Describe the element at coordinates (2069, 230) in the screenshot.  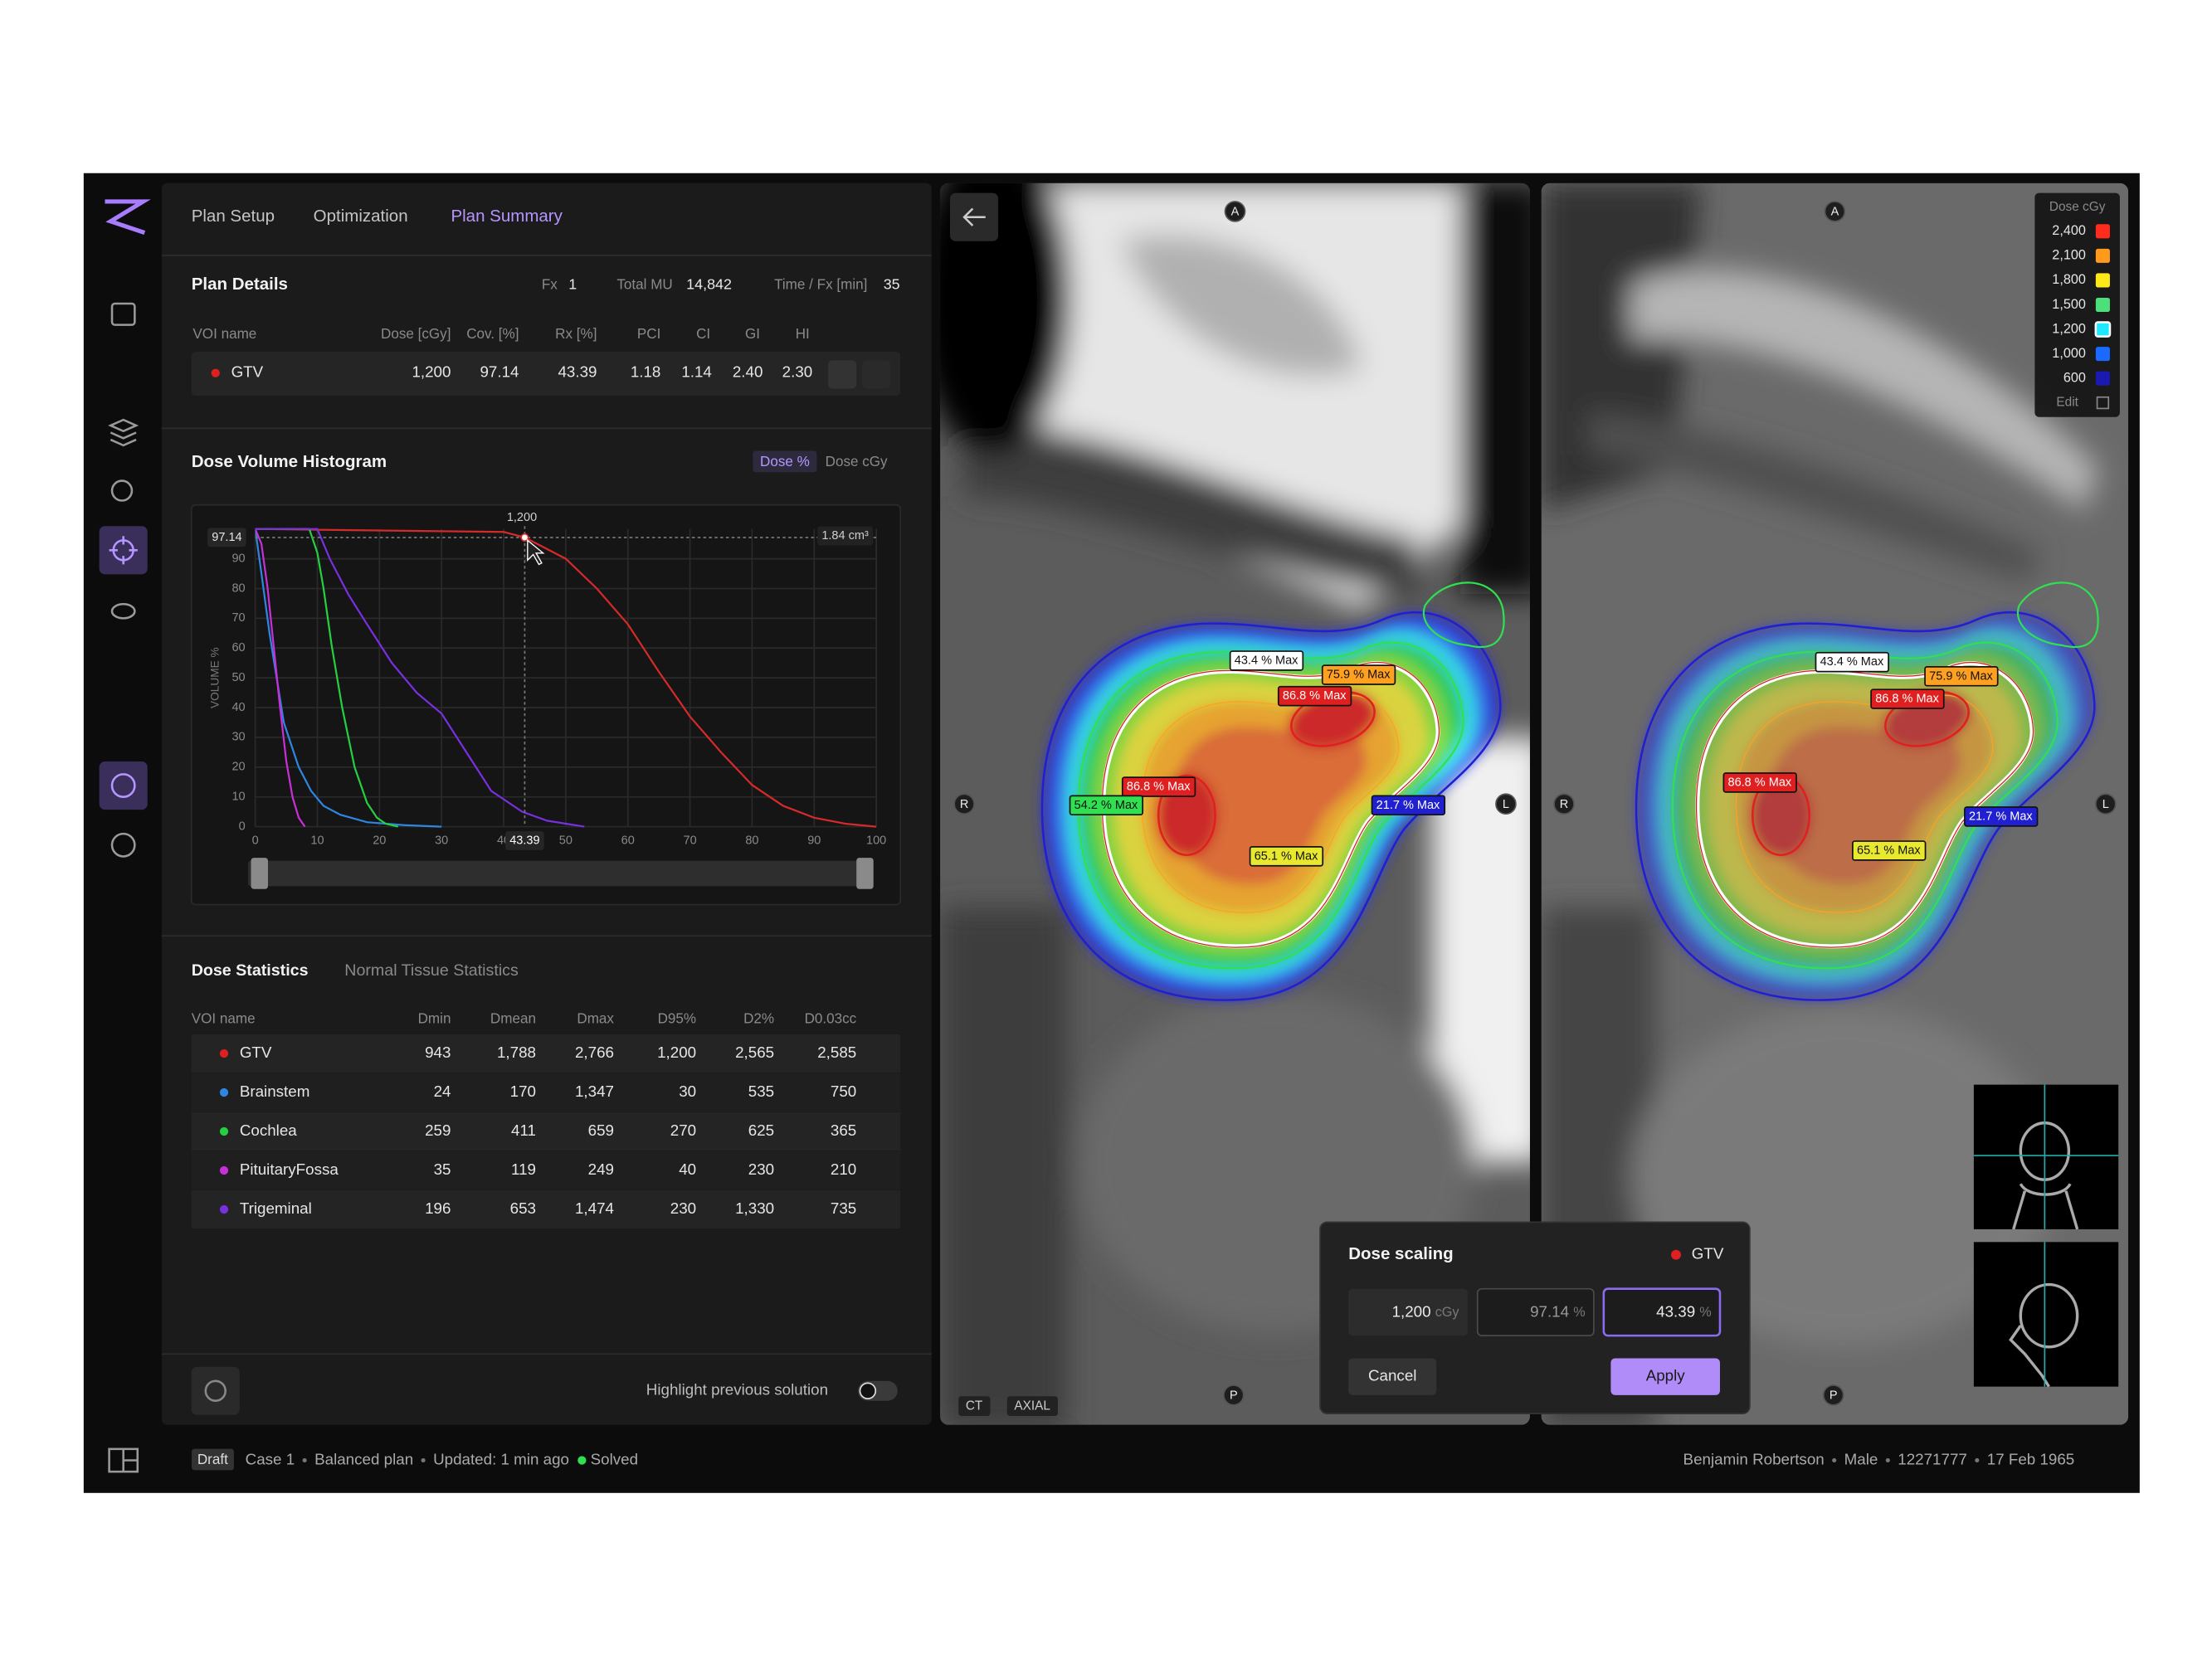
I see `legend-label: 2,400` at that location.